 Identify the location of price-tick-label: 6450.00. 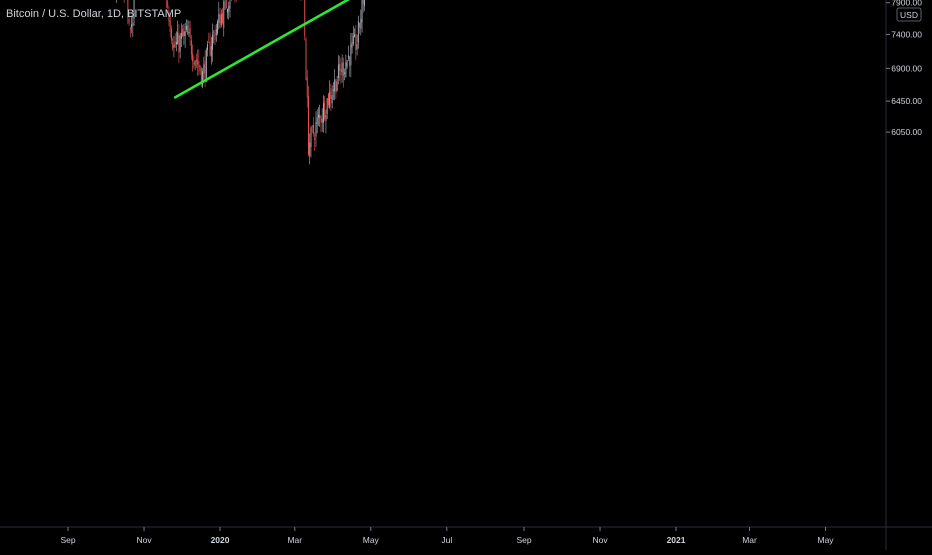
(906, 101).